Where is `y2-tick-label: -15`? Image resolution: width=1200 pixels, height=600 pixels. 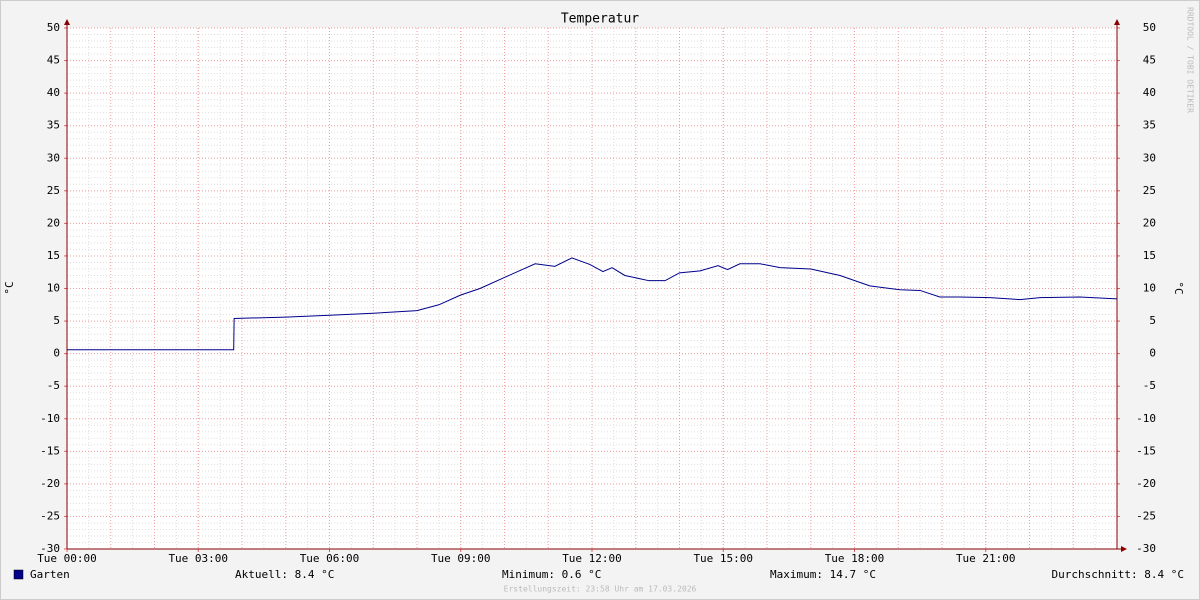
y2-tick-label: -15 is located at coordinates (1146, 450).